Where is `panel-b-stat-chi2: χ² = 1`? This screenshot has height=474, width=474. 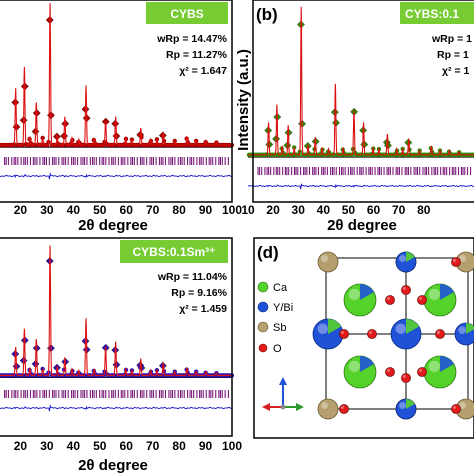
panel-b-stat-chi2: χ² = 1 is located at coordinates (456, 71).